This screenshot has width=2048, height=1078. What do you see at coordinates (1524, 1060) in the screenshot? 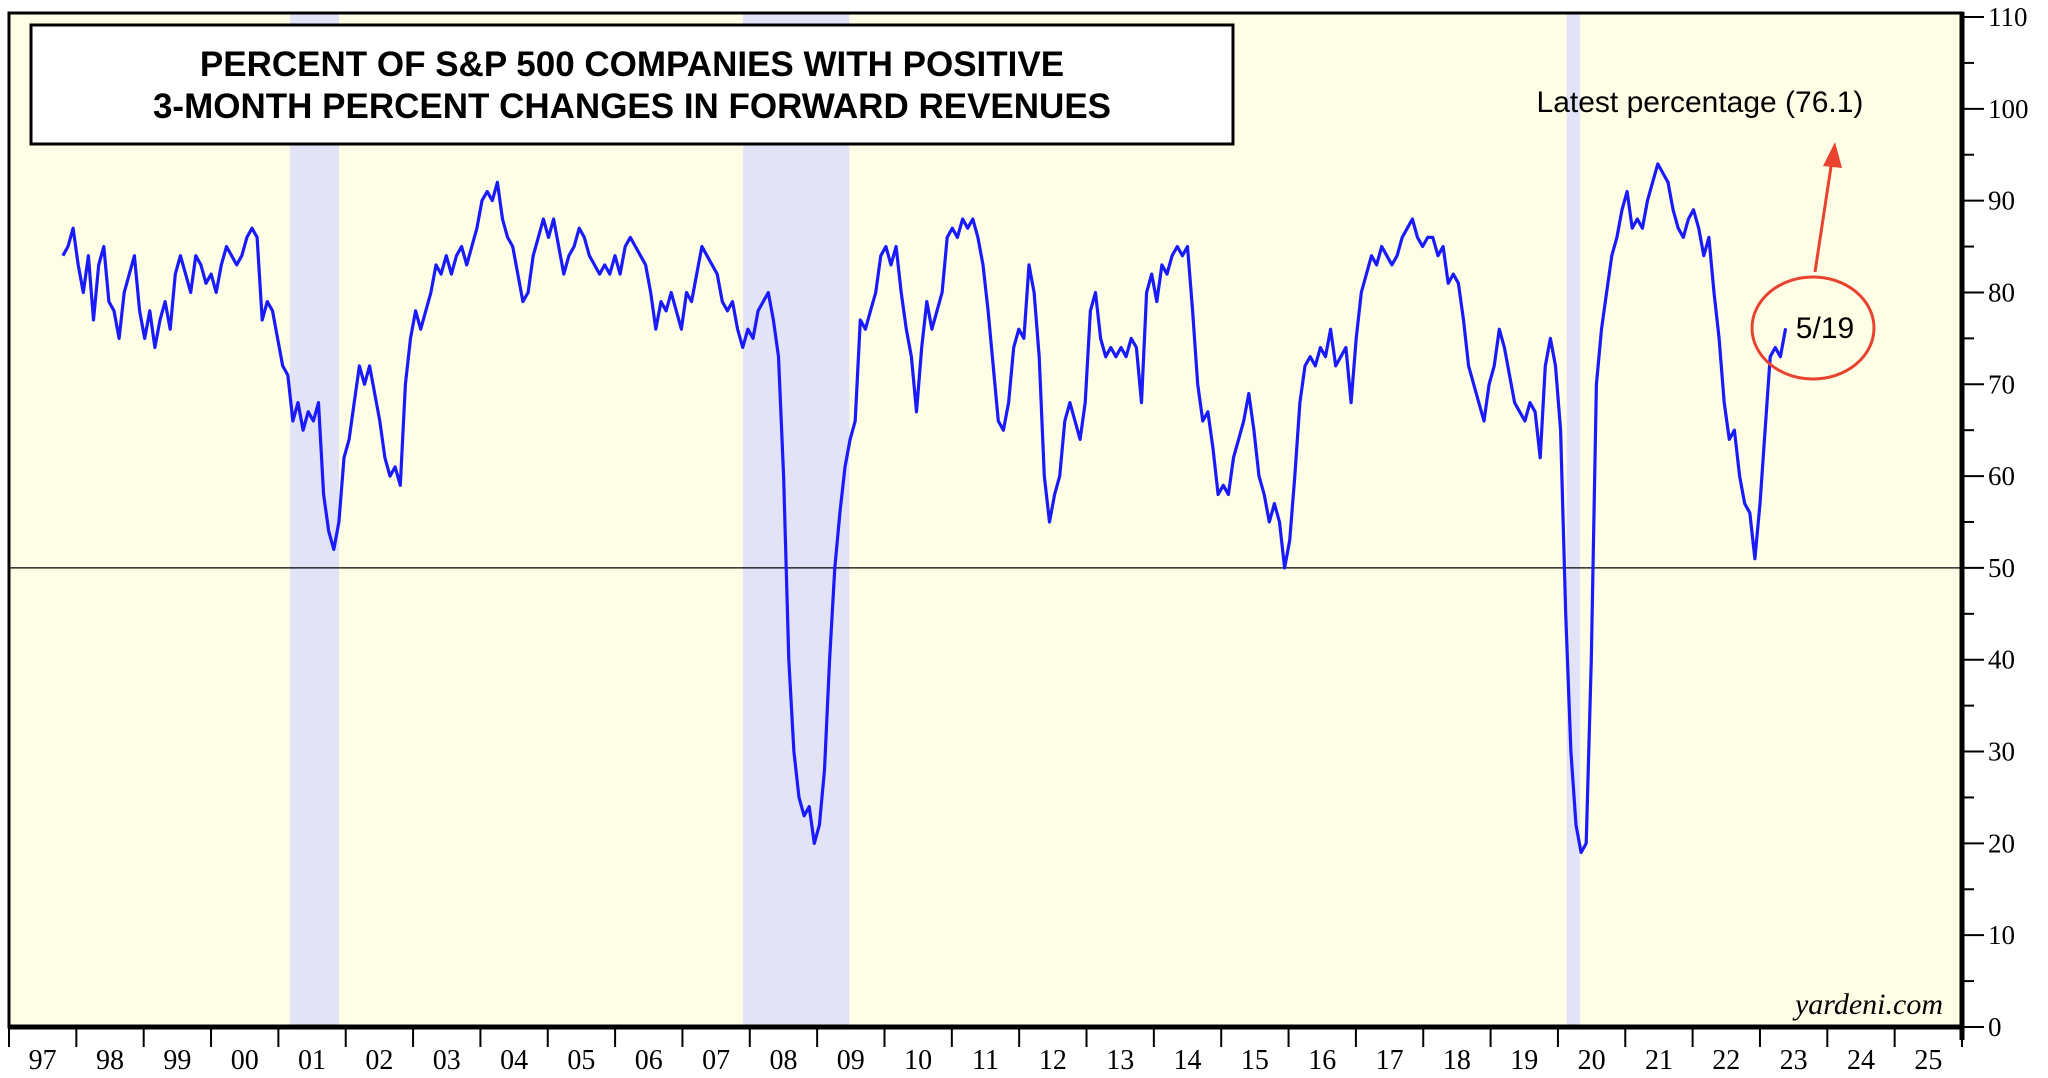
I see `x-tick-label: 19` at bounding box center [1524, 1060].